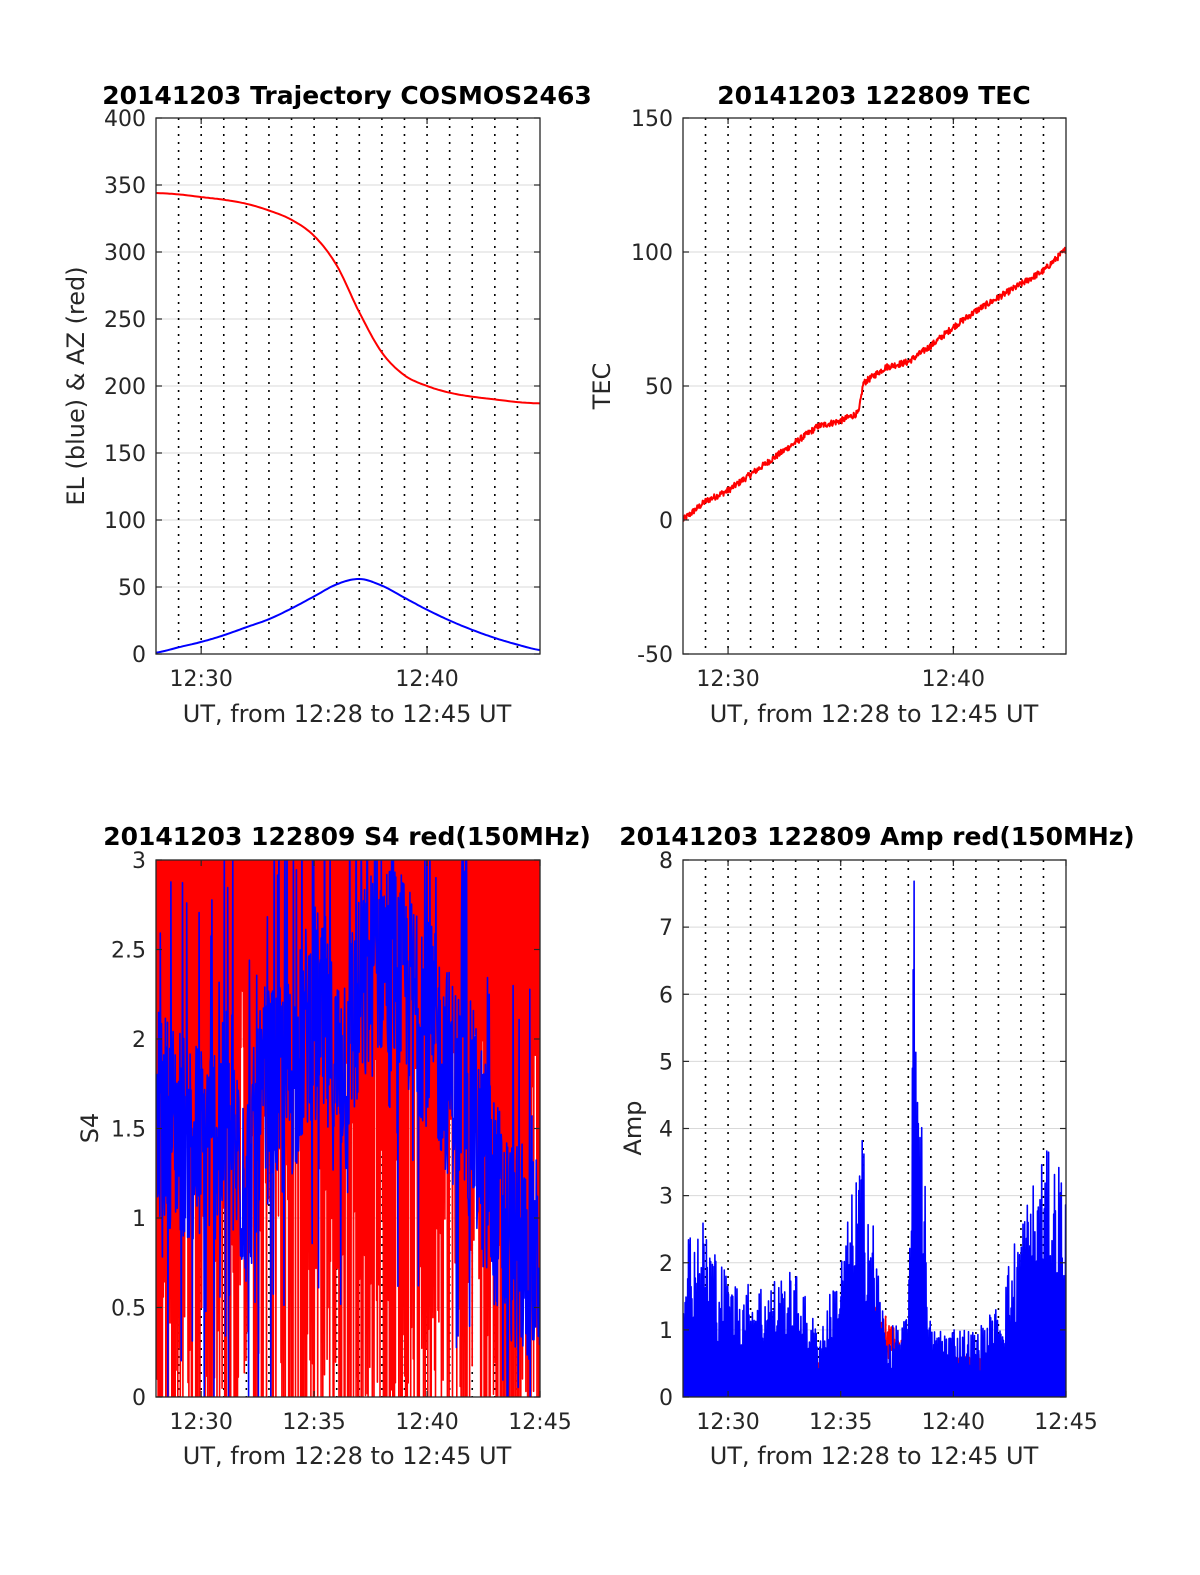 Image resolution: width=1200 pixels, height=1575 pixels. I want to click on y-axis-label: S4, so click(90, 1128).